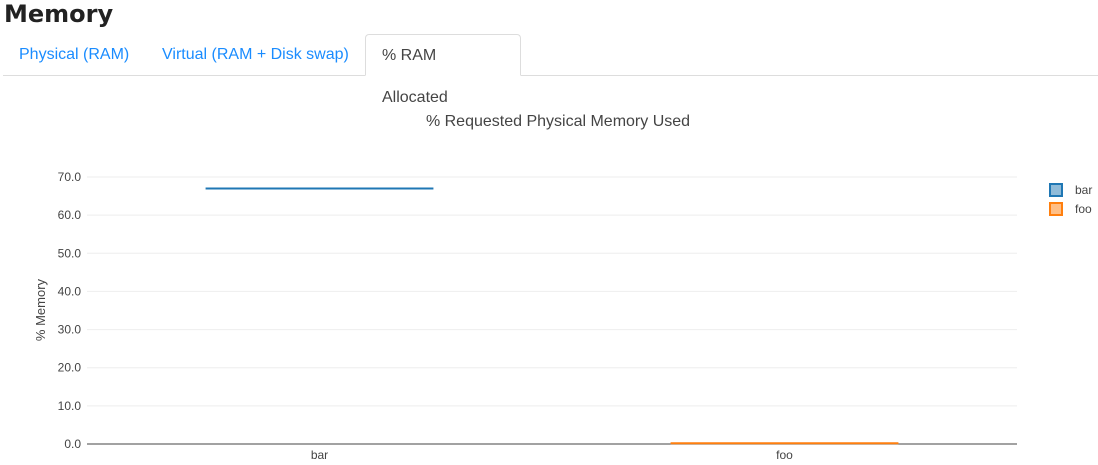  I want to click on y-tick-label: 20.0, so click(70, 368).